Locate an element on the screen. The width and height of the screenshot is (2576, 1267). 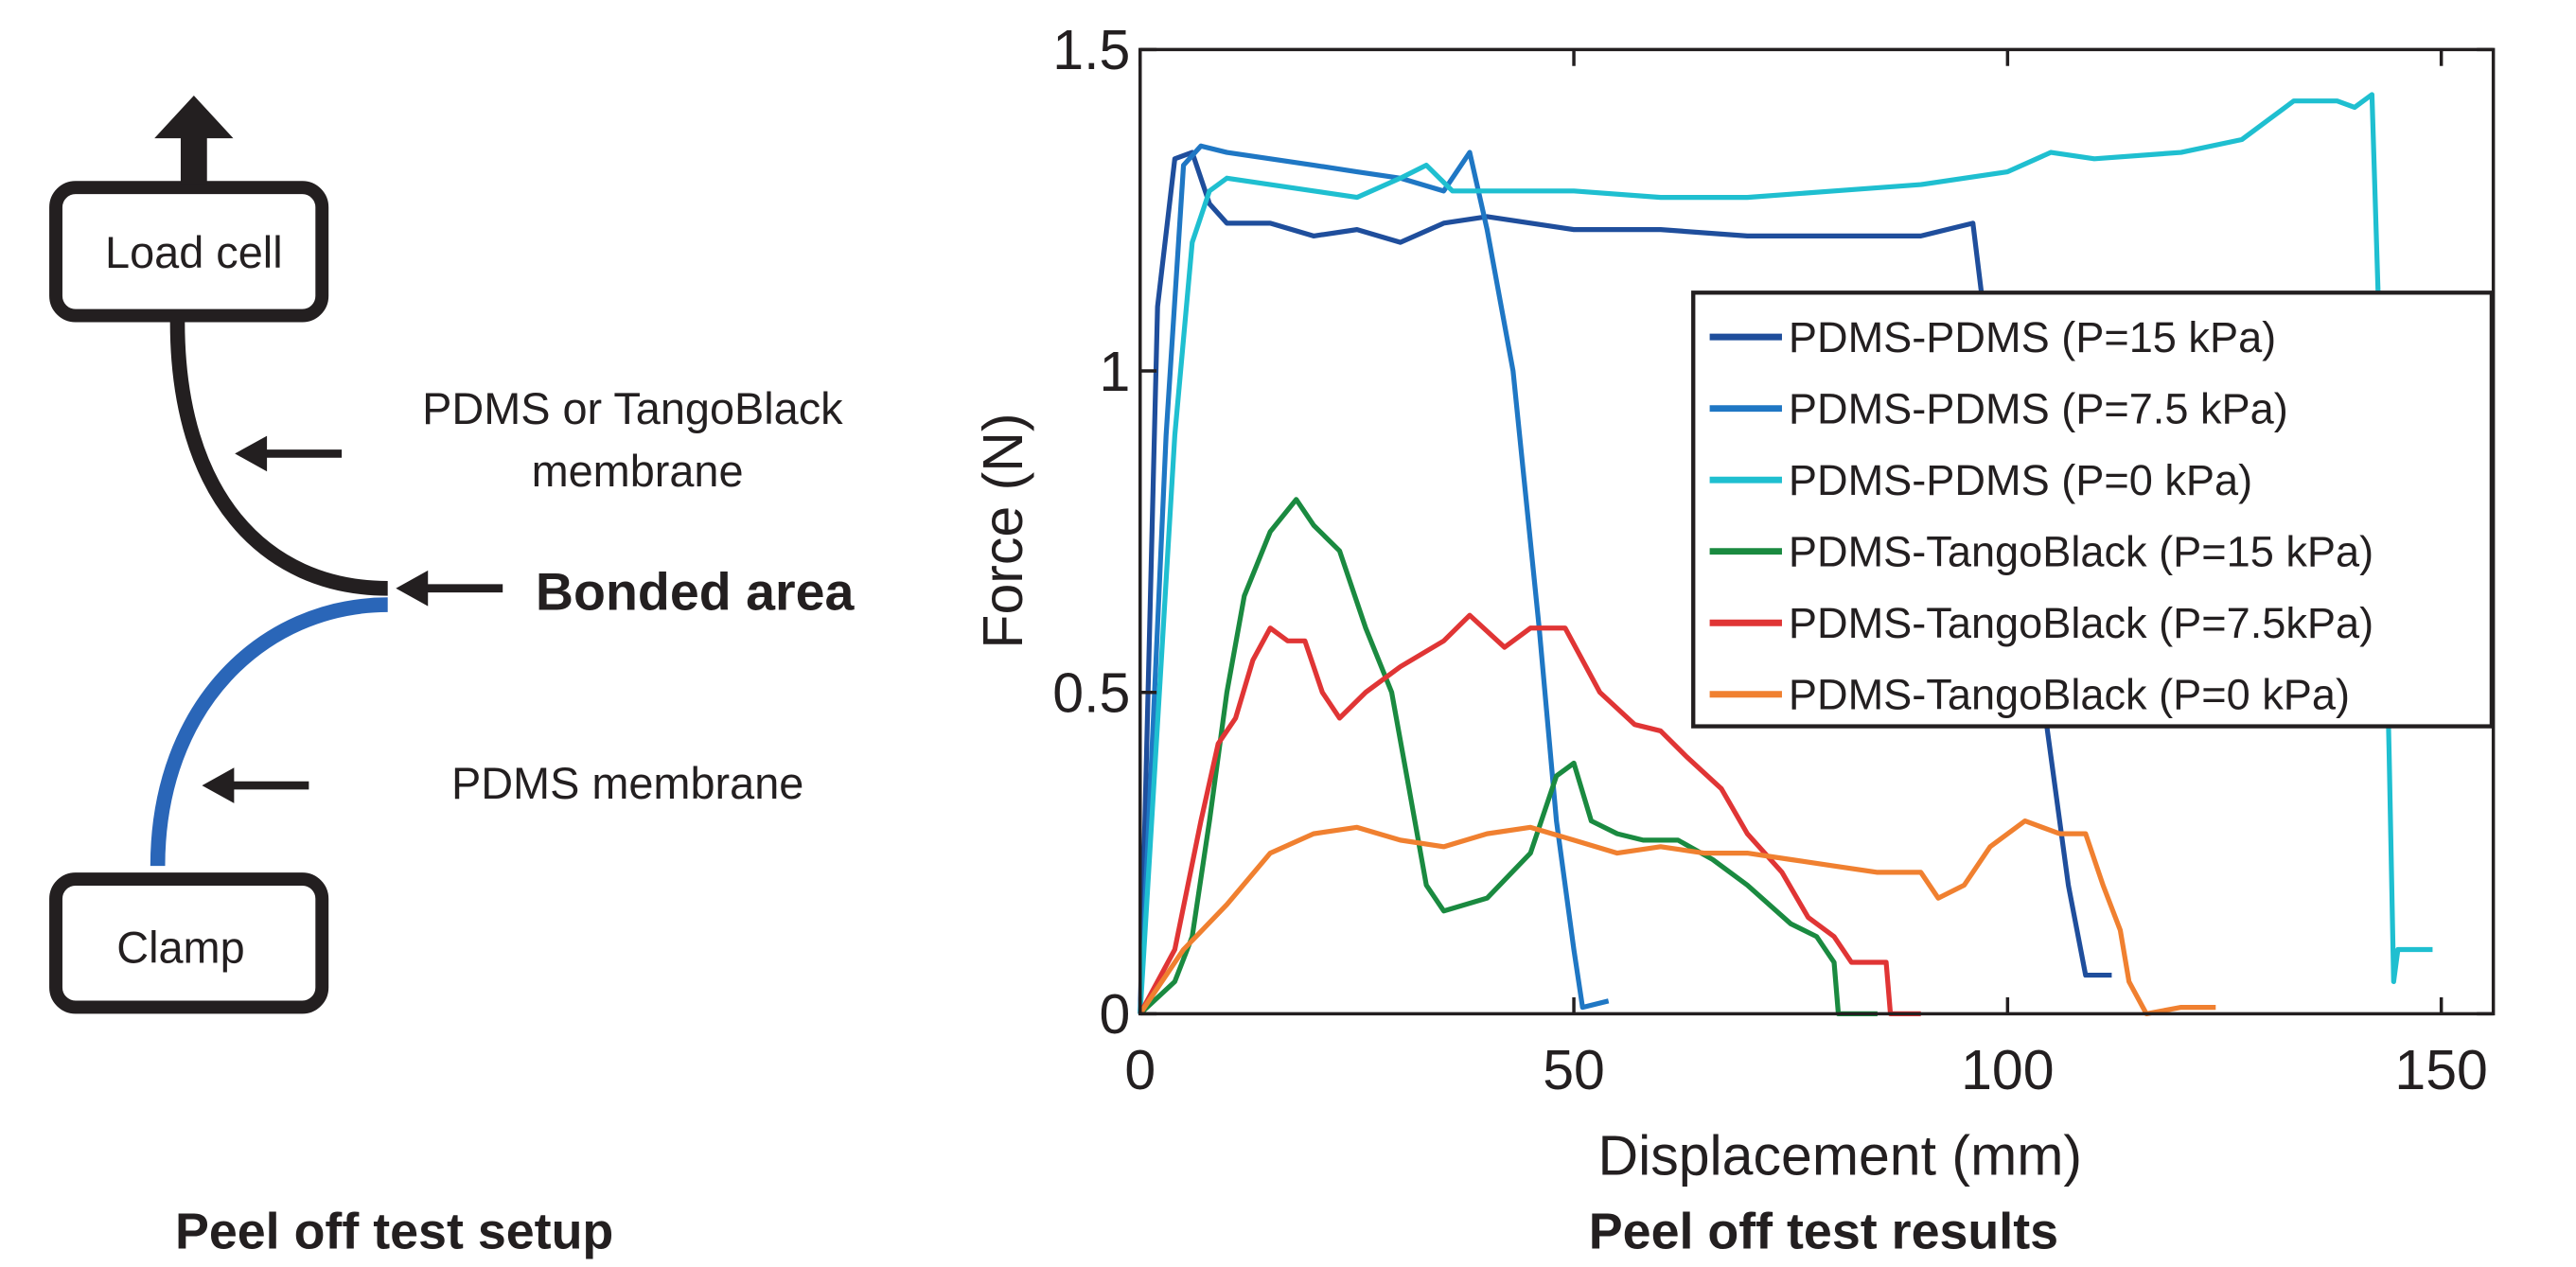
legend-label: PDMS-TangoBlack (P=0 kPa) is located at coordinates (2069, 694).